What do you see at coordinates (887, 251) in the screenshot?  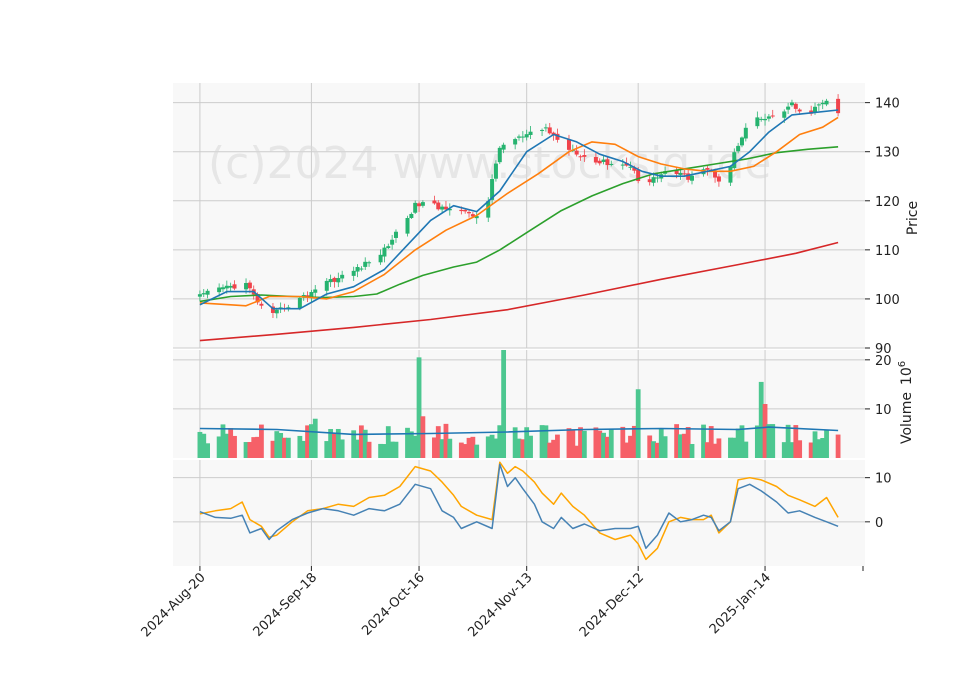 I see `price-y-tick-label: 110` at bounding box center [887, 251].